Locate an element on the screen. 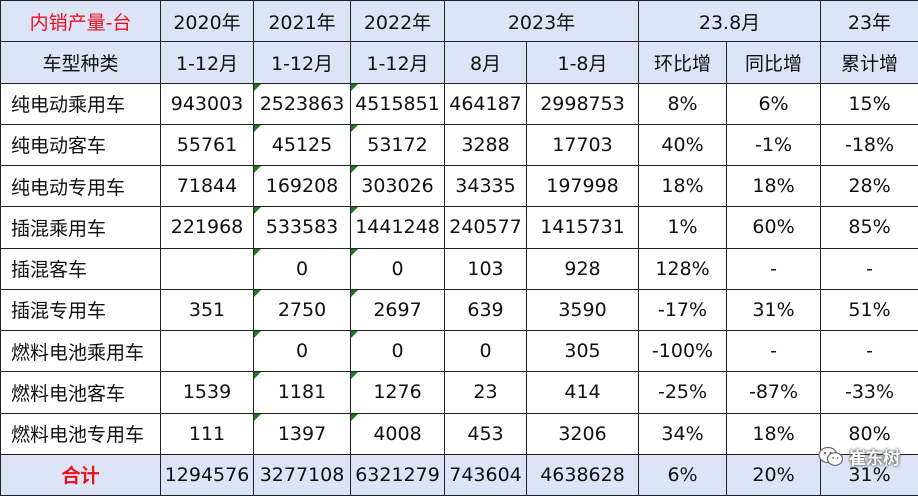 This screenshot has width=918, height=496. header-row-years: 内销产量-台 2020年 2021年 2022年 2023年 23.8月 23年 is located at coordinates (459, 21).